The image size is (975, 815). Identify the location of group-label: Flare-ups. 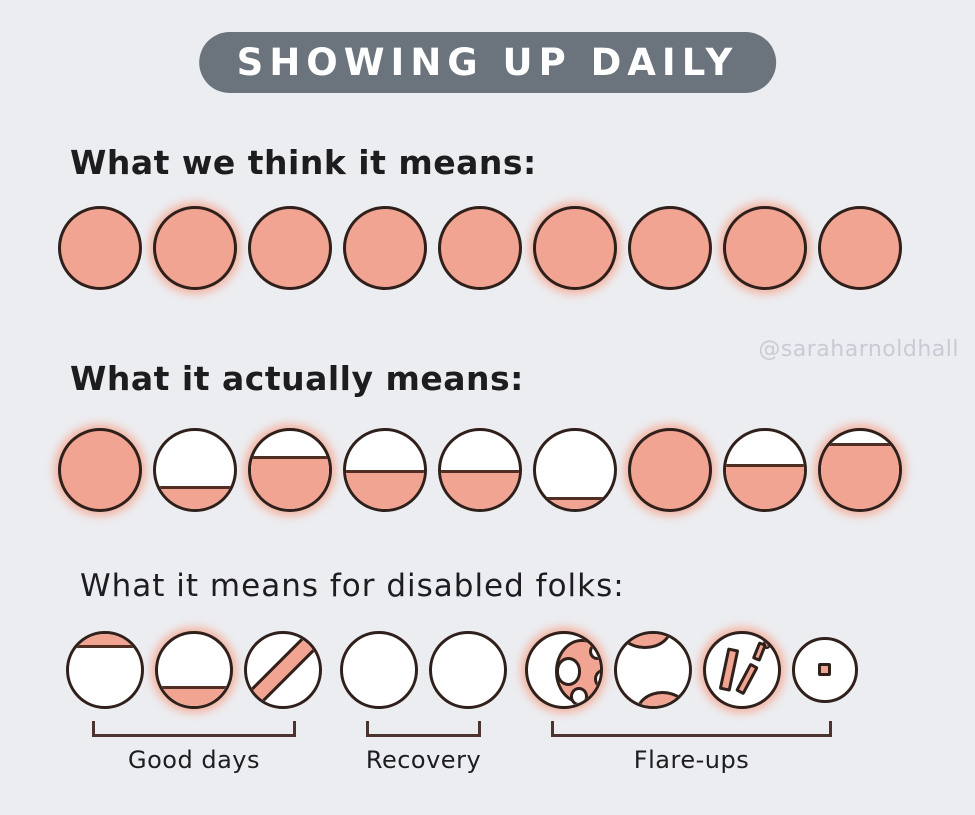
(691, 760).